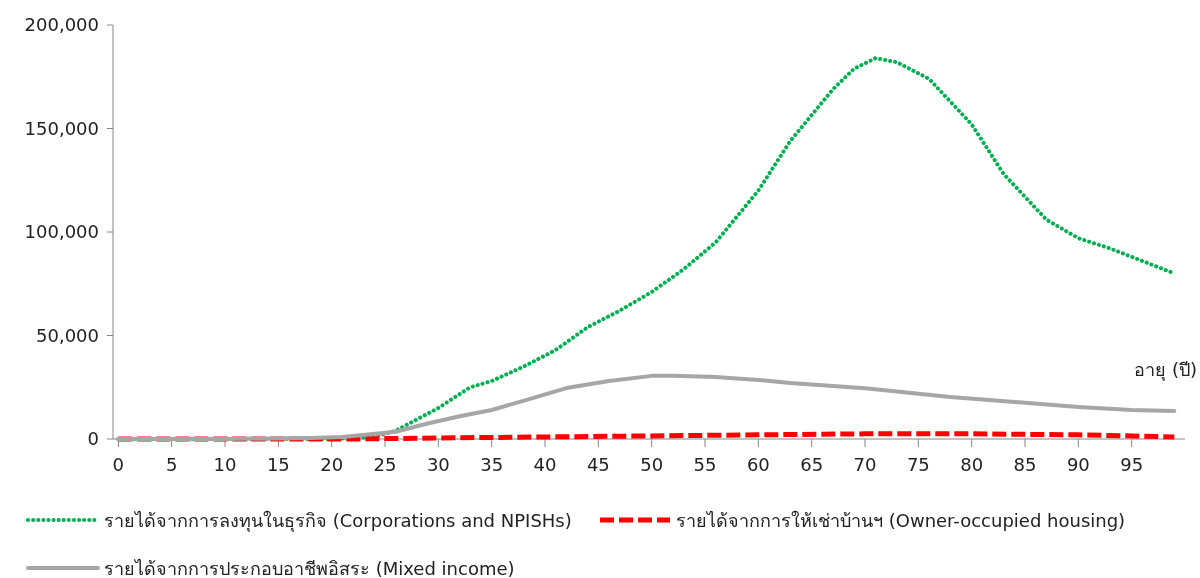 The height and width of the screenshot is (578, 1200). Describe the element at coordinates (61, 231) in the screenshot. I see `y-tick-label: 100,000` at that location.